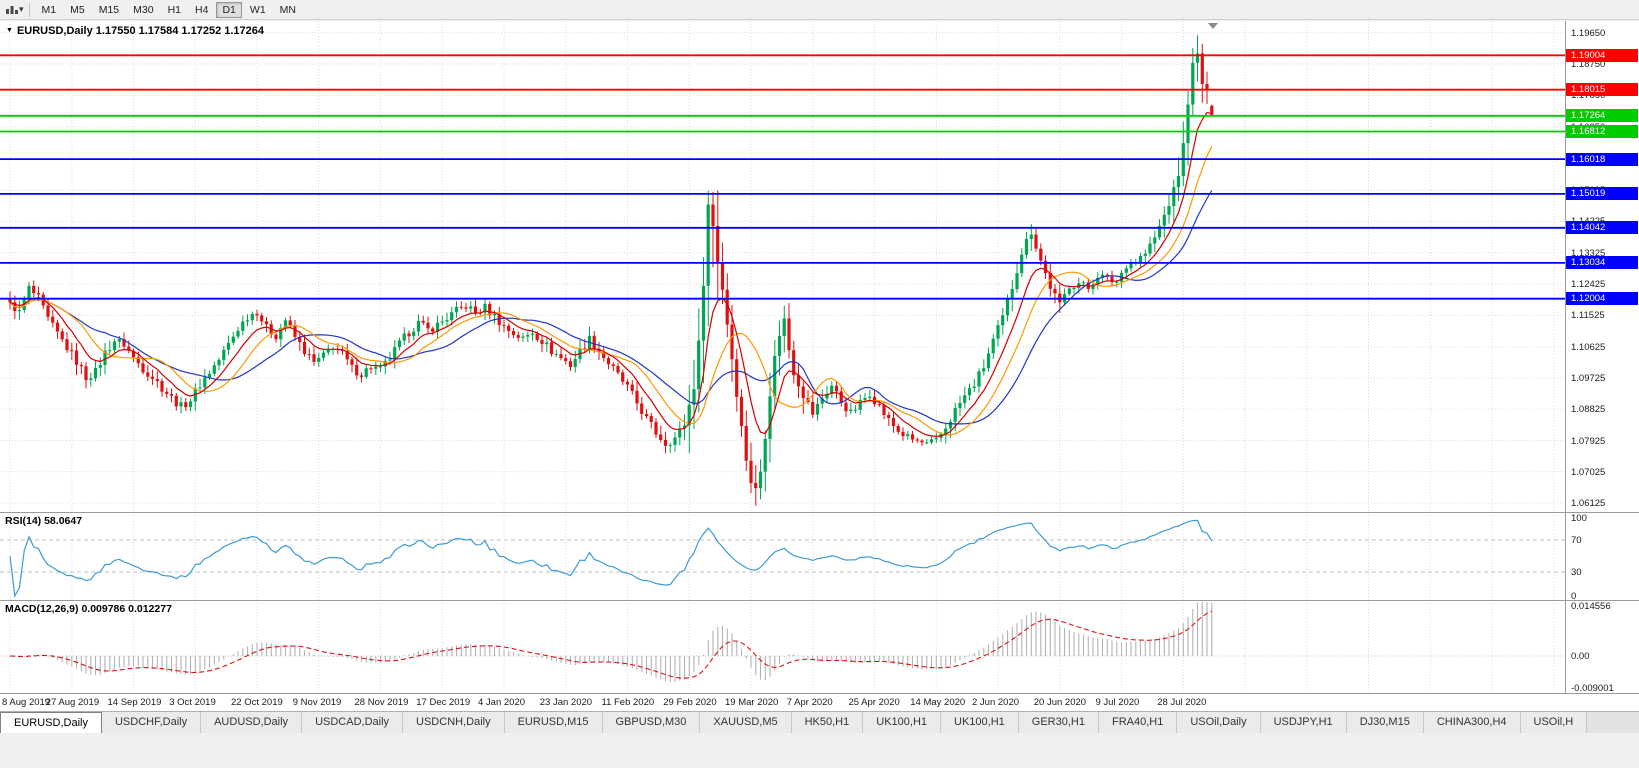  I want to click on rsi-axis-label: 100, so click(1579, 518).